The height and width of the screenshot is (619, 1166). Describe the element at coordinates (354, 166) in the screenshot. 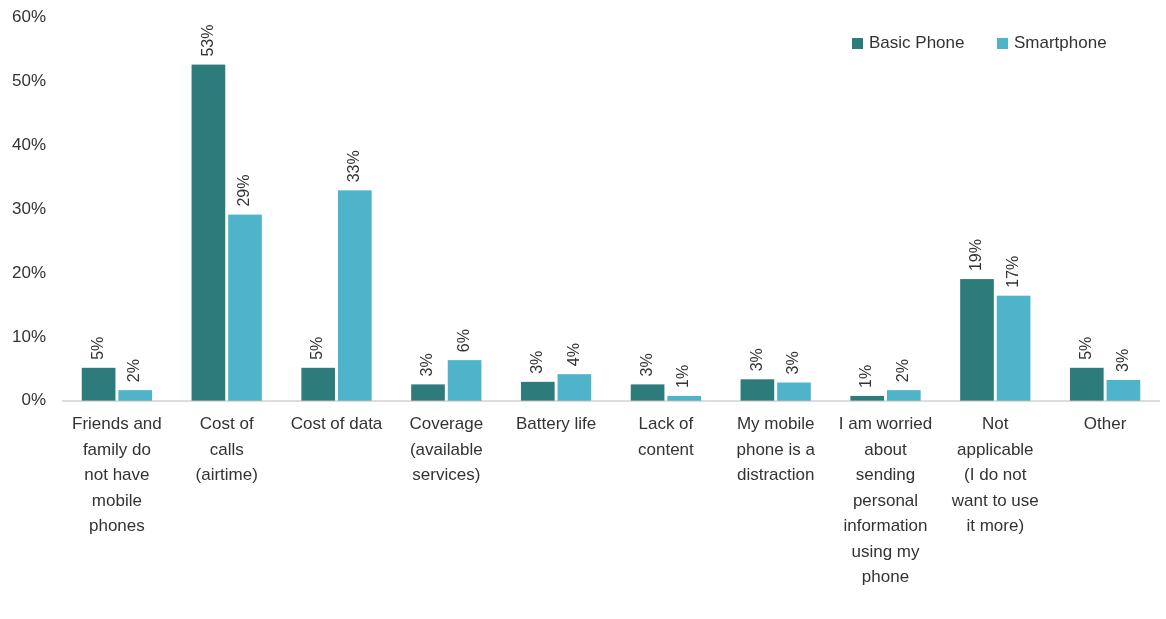

I see `data-label: 33%` at that location.